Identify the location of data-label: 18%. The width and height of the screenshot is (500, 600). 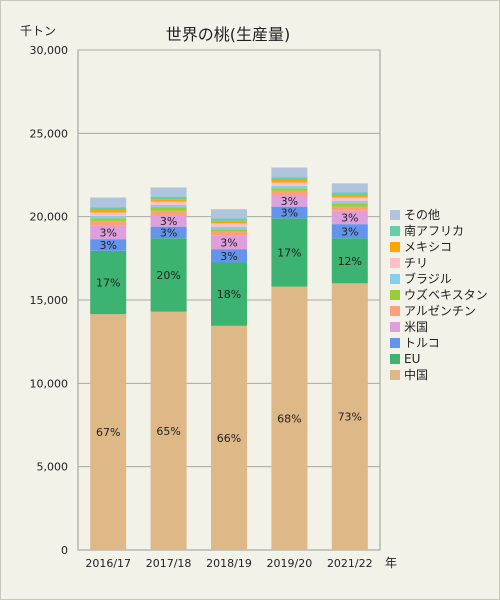
(229, 294).